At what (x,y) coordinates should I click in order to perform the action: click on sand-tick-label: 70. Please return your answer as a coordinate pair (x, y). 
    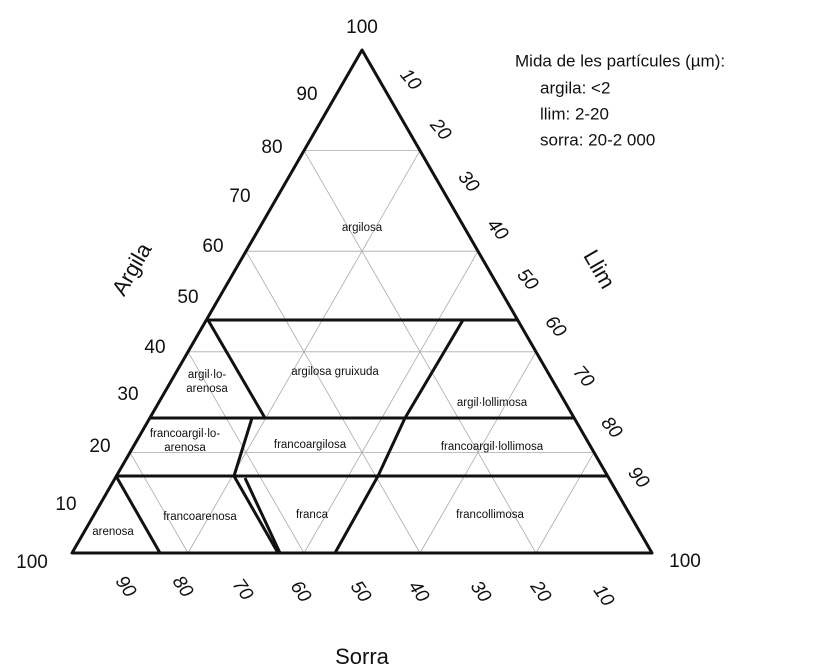
    Looking at the image, I should click on (243, 590).